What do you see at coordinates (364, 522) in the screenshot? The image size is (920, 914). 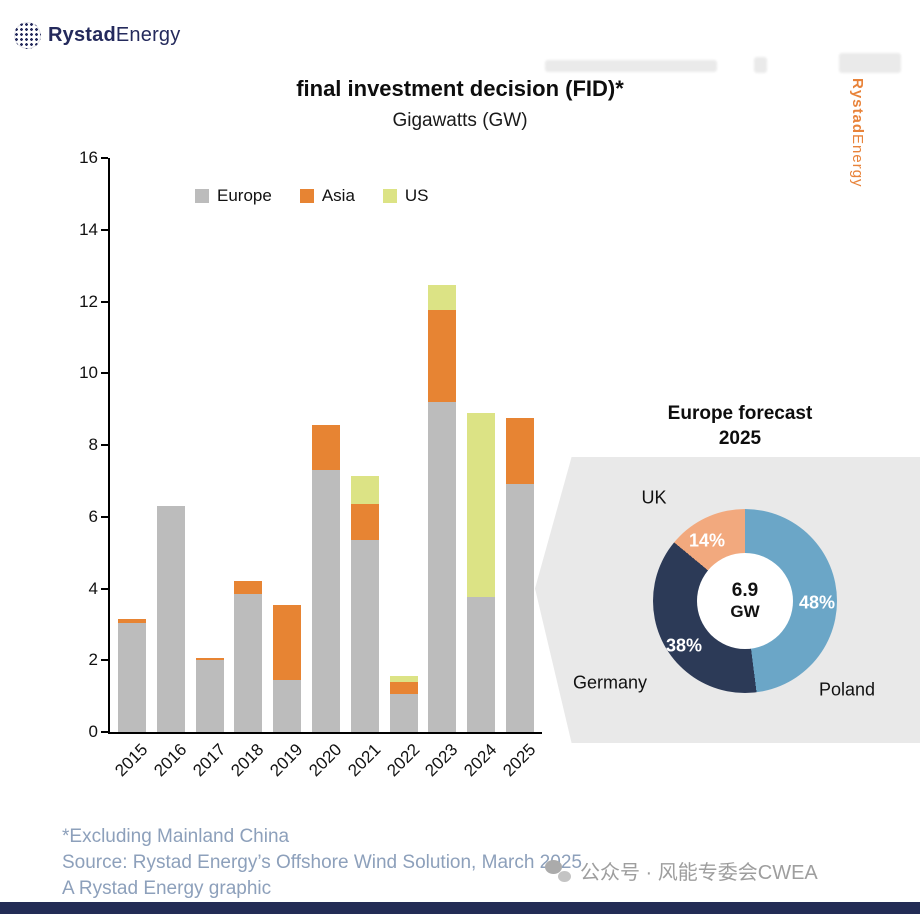 I see `bar-segment-asia-2021` at bounding box center [364, 522].